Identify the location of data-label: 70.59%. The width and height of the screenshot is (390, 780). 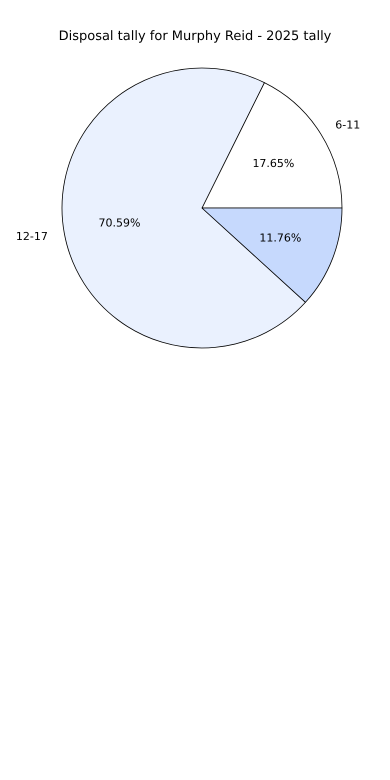
(119, 223).